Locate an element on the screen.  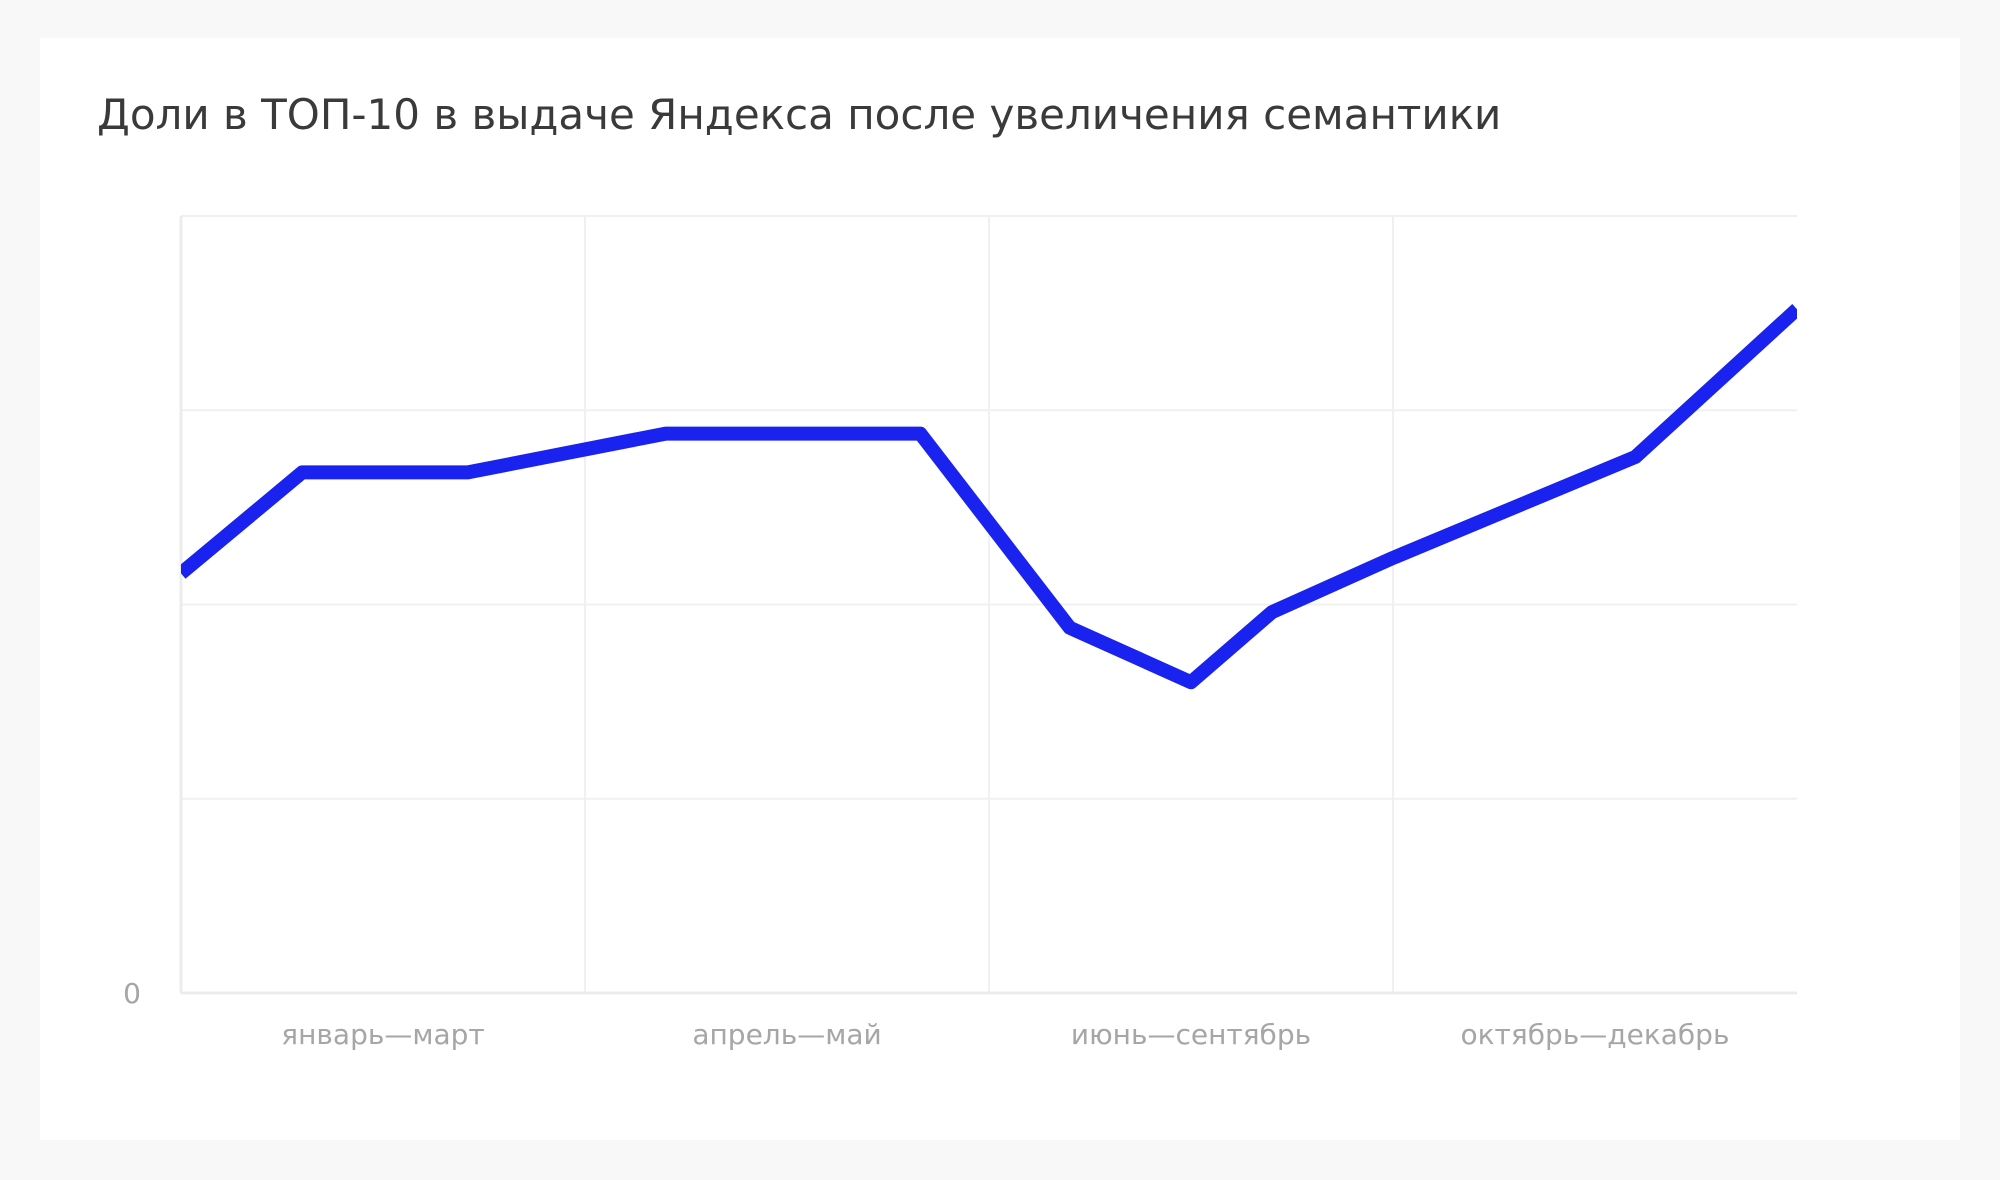
x-tick-label: январь—март is located at coordinates (382, 1034).